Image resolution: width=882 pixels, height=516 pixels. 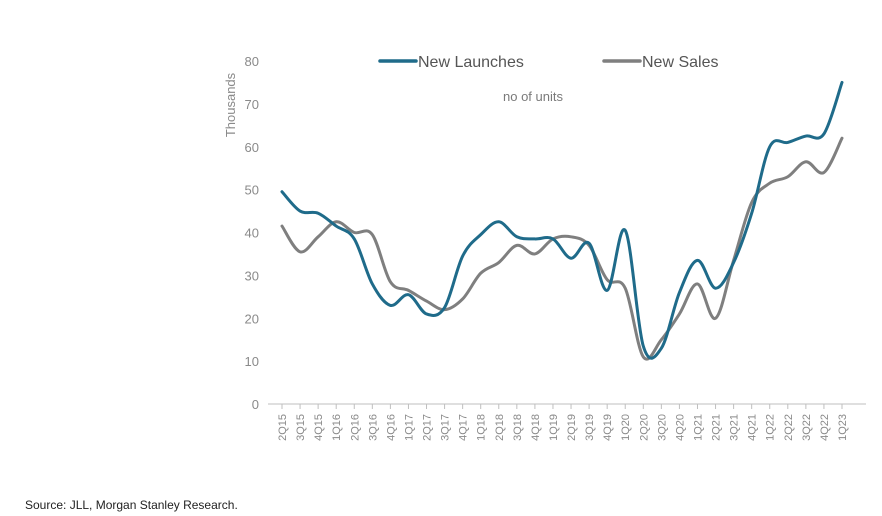 I want to click on legend-label-new-sales: New Sales, so click(x=680, y=62).